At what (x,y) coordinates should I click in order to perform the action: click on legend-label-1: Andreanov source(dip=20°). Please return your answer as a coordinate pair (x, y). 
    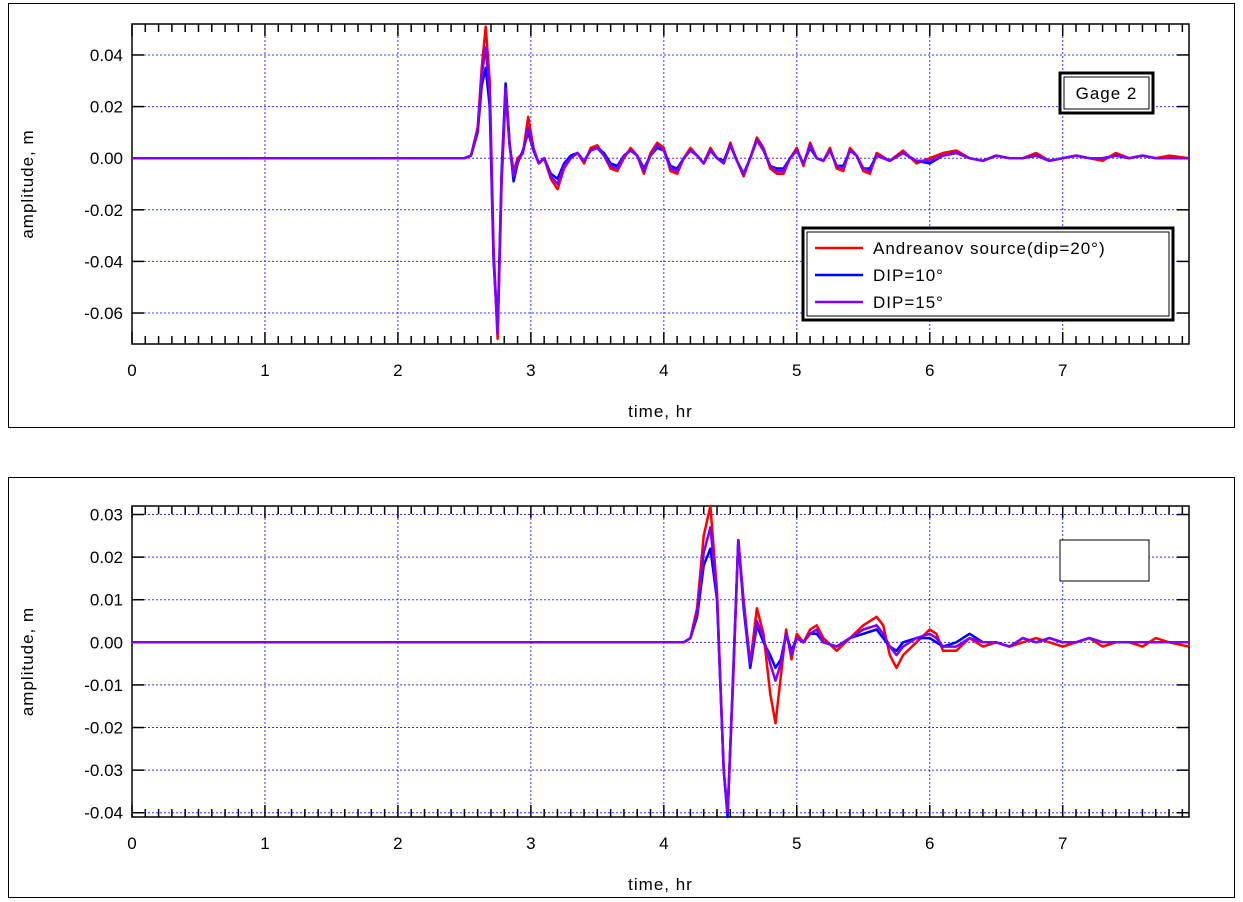
    Looking at the image, I should click on (989, 248).